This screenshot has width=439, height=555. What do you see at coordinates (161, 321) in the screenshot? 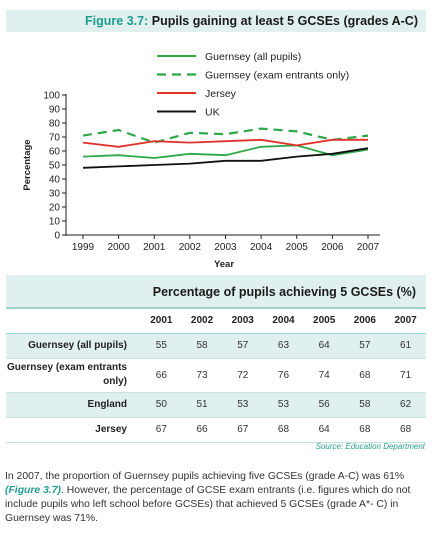
I see `table-year-header: 2001` at bounding box center [161, 321].